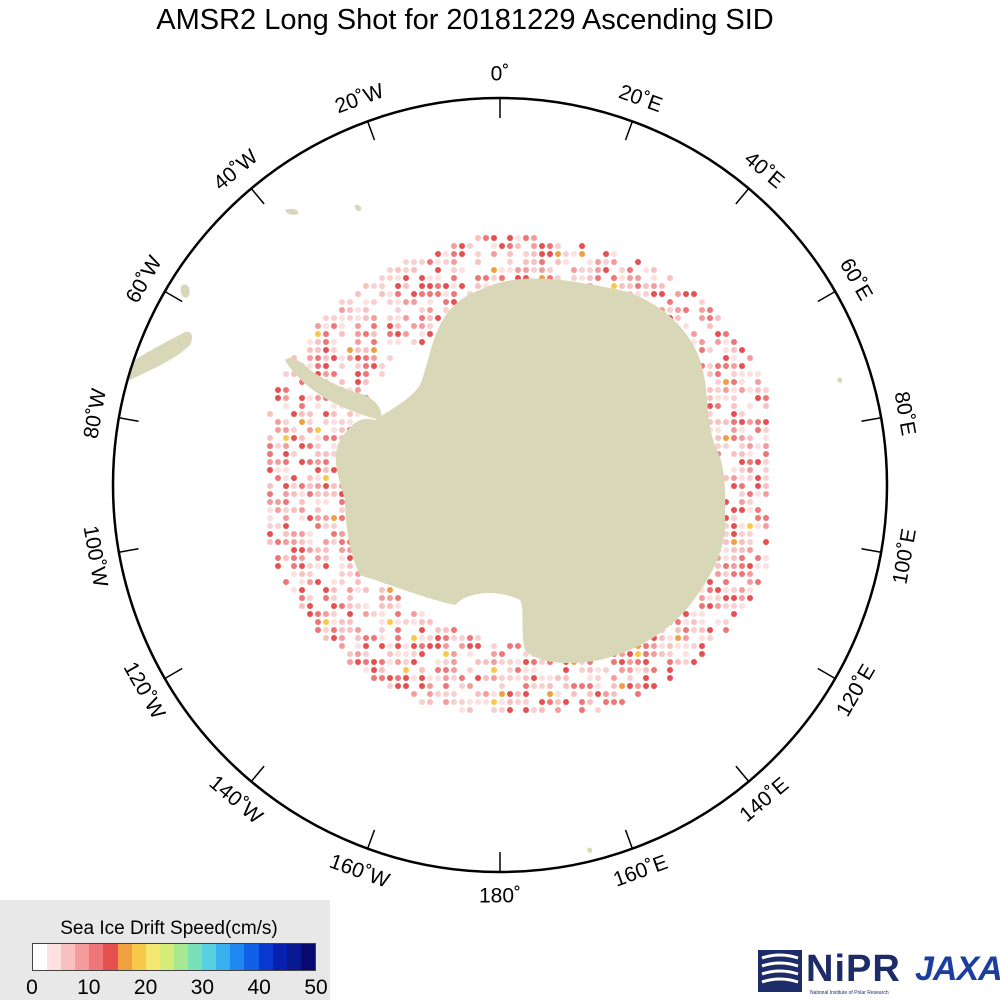 This screenshot has height=1000, width=1000. What do you see at coordinates (181, 957) in the screenshot?
I see `legend-color-swatch` at bounding box center [181, 957].